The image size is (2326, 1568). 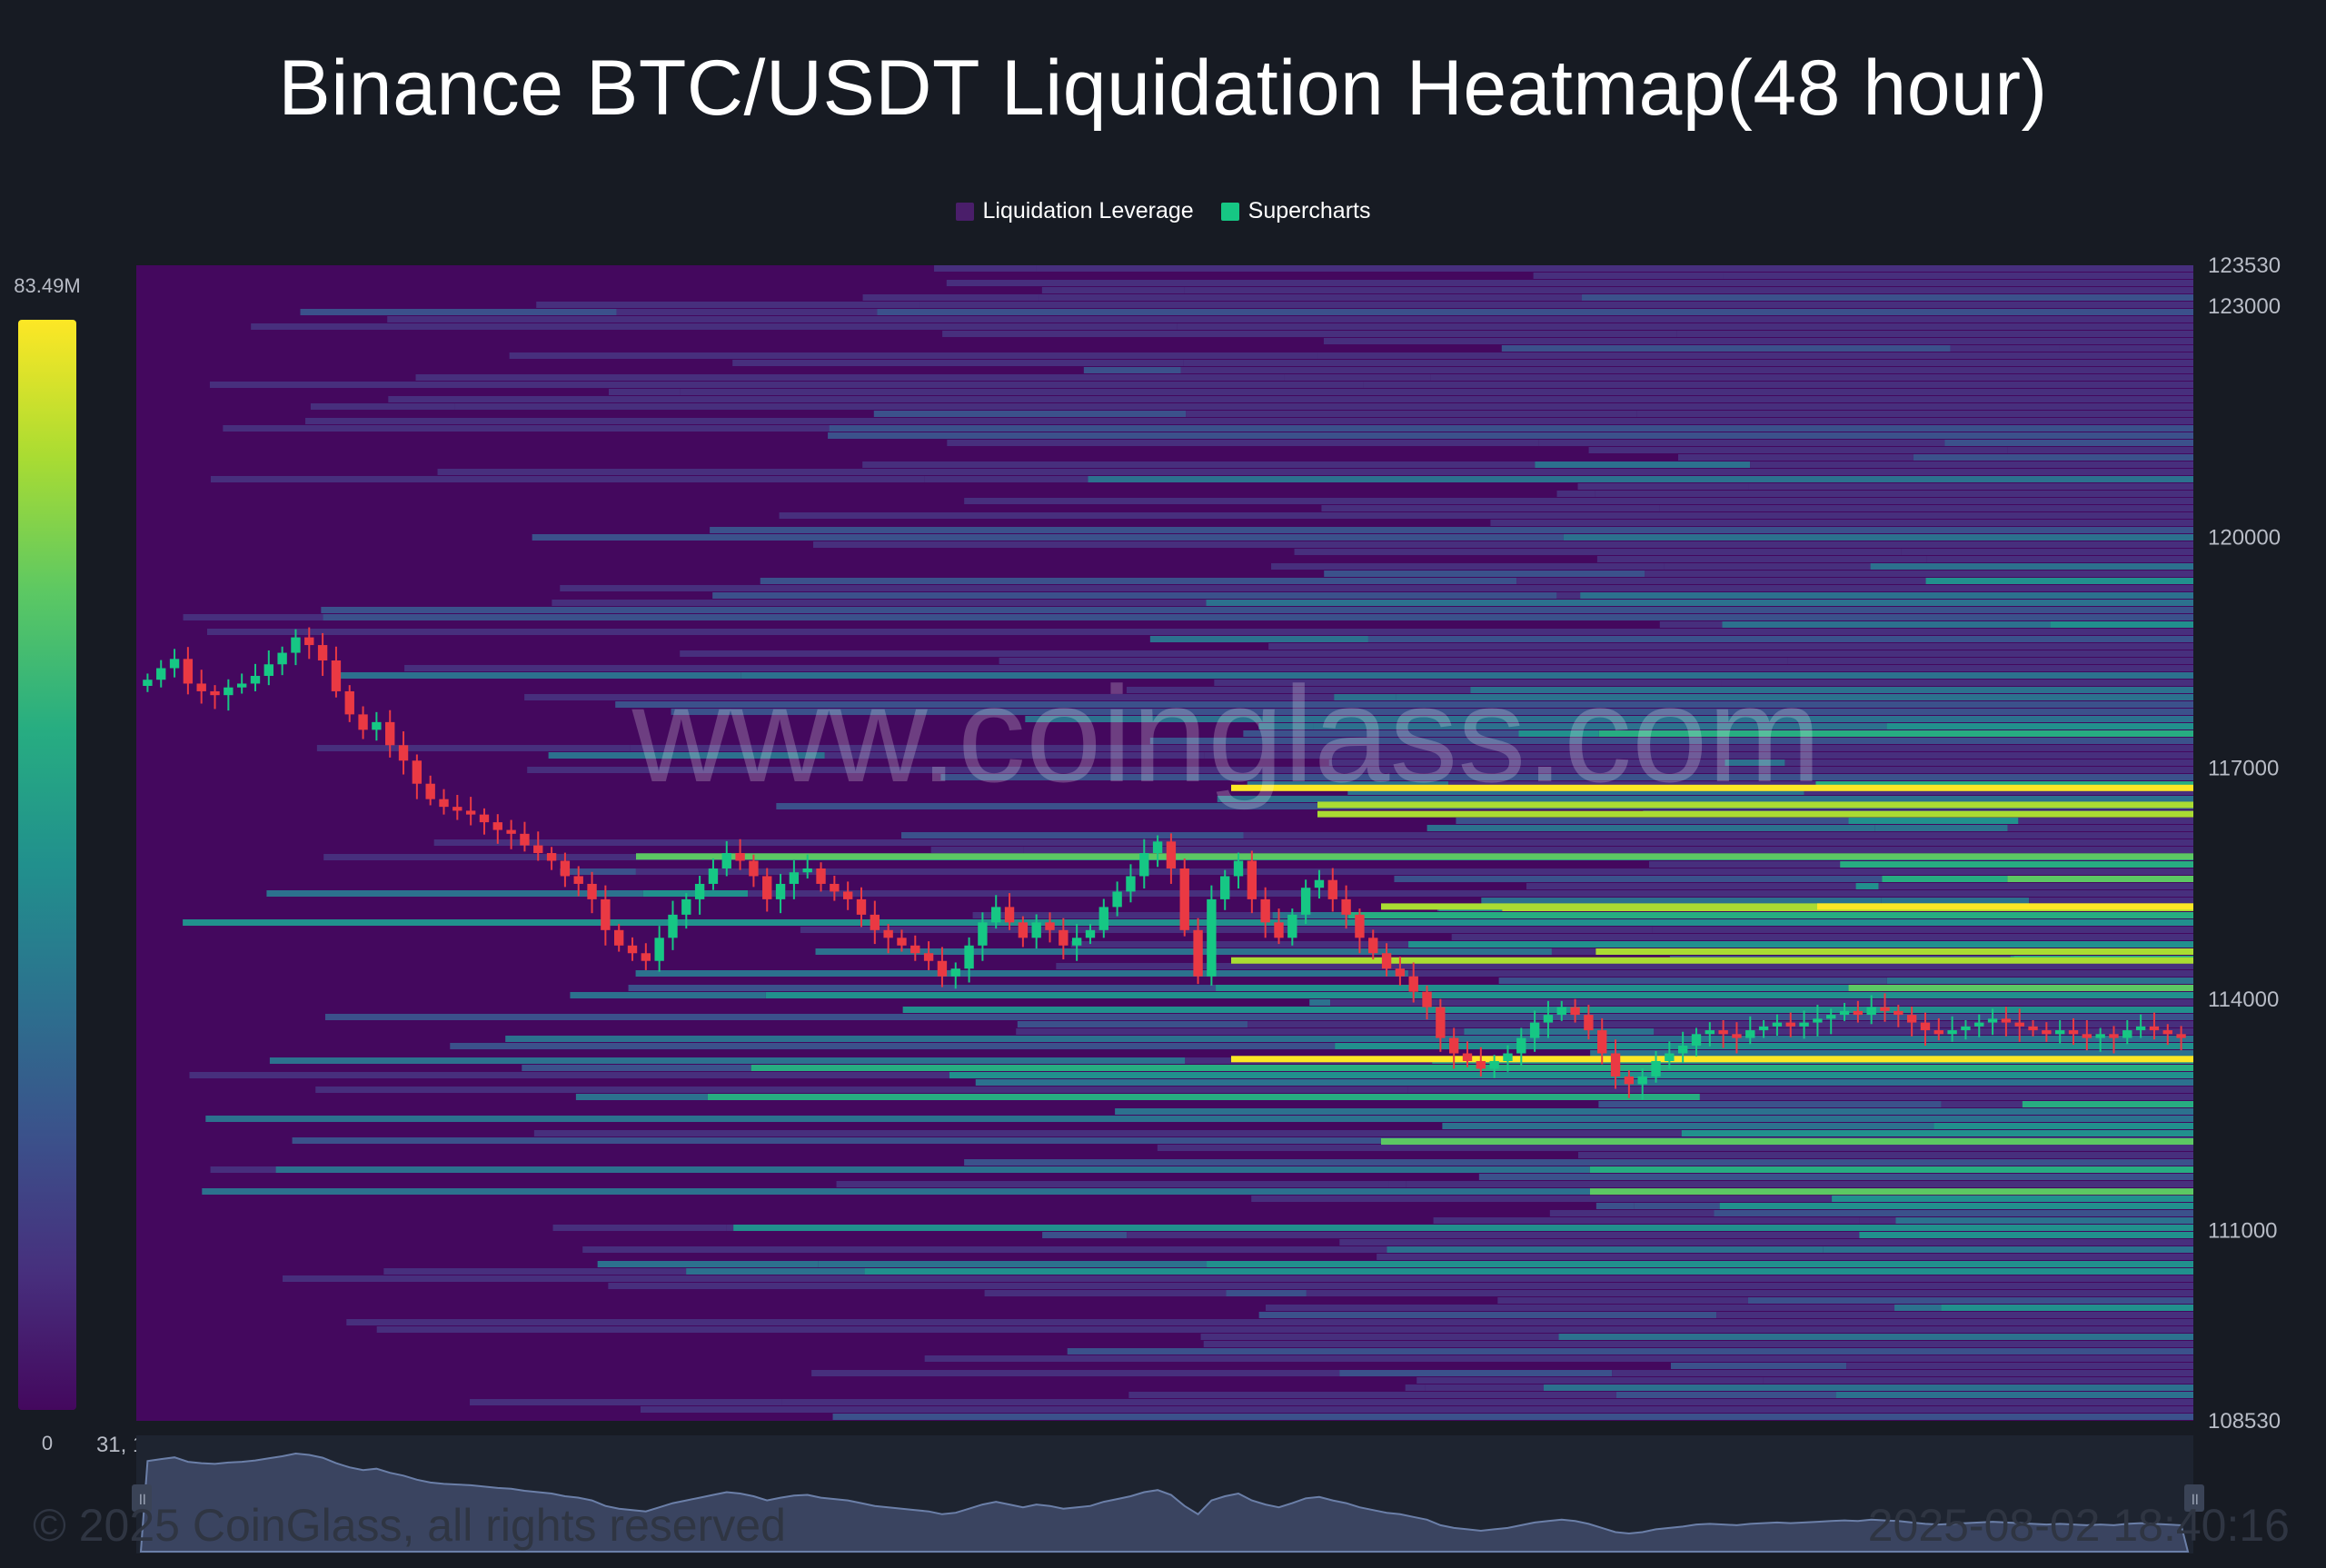 What do you see at coordinates (1074, 211) in the screenshot?
I see `legend-item-liquidation-leverage: Liquidation Leverage` at bounding box center [1074, 211].